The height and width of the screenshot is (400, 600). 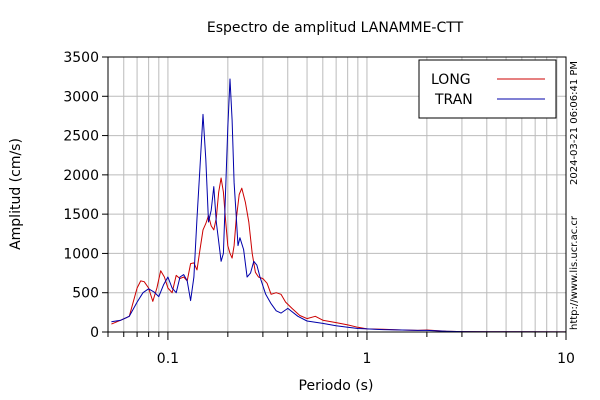 What do you see at coordinates (366, 359) in the screenshot?
I see `x-tick-label: 1` at bounding box center [366, 359].